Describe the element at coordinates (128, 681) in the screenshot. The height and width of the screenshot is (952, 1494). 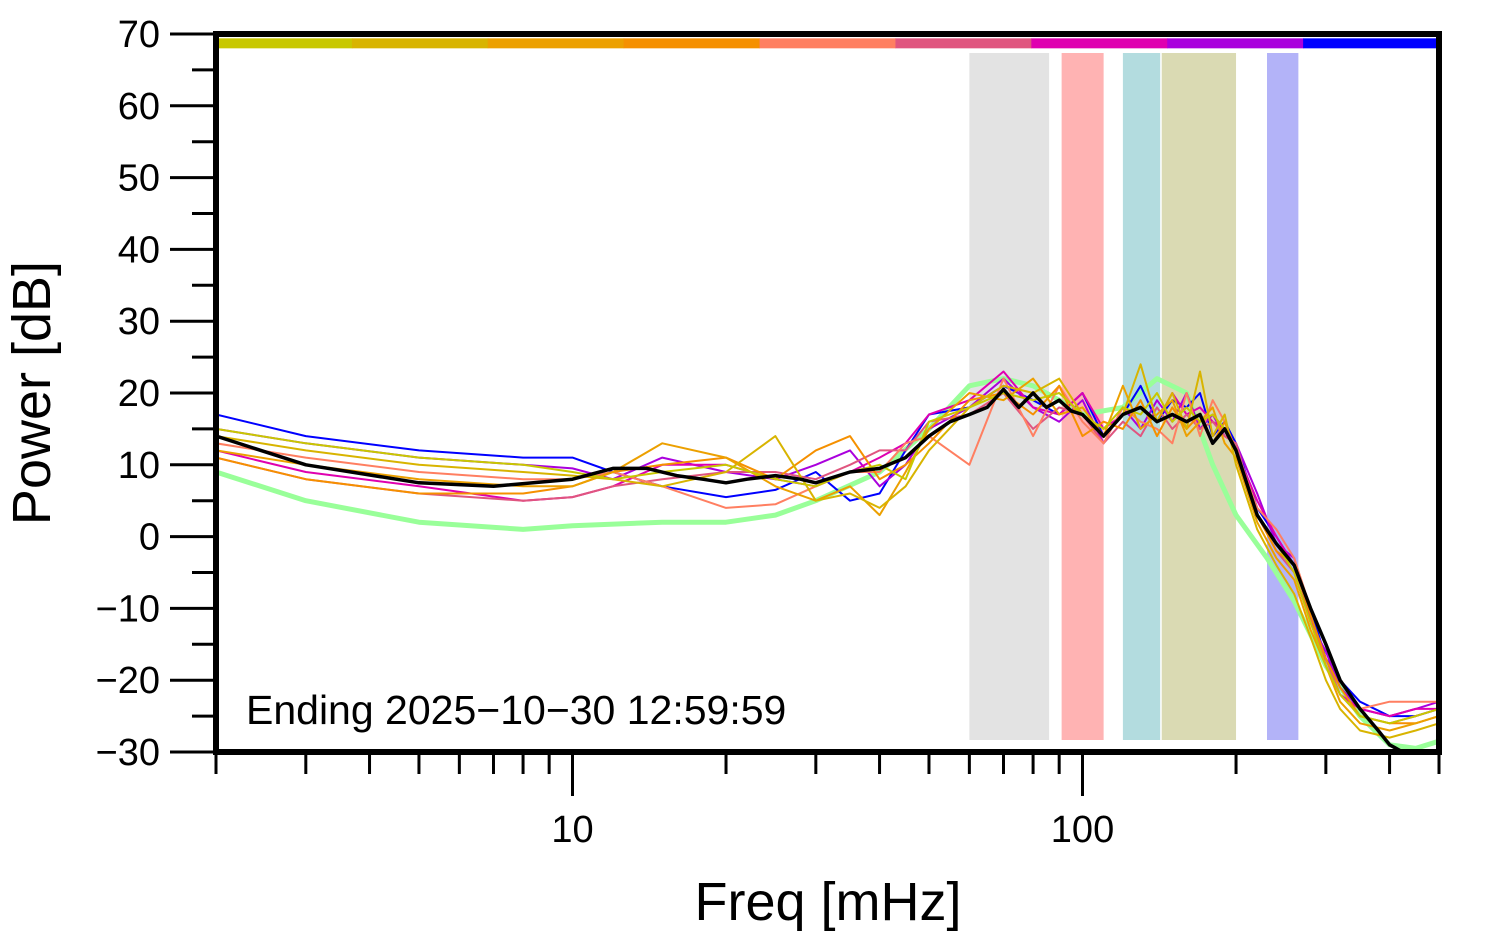
I see `y-tick-label: −20` at that location.